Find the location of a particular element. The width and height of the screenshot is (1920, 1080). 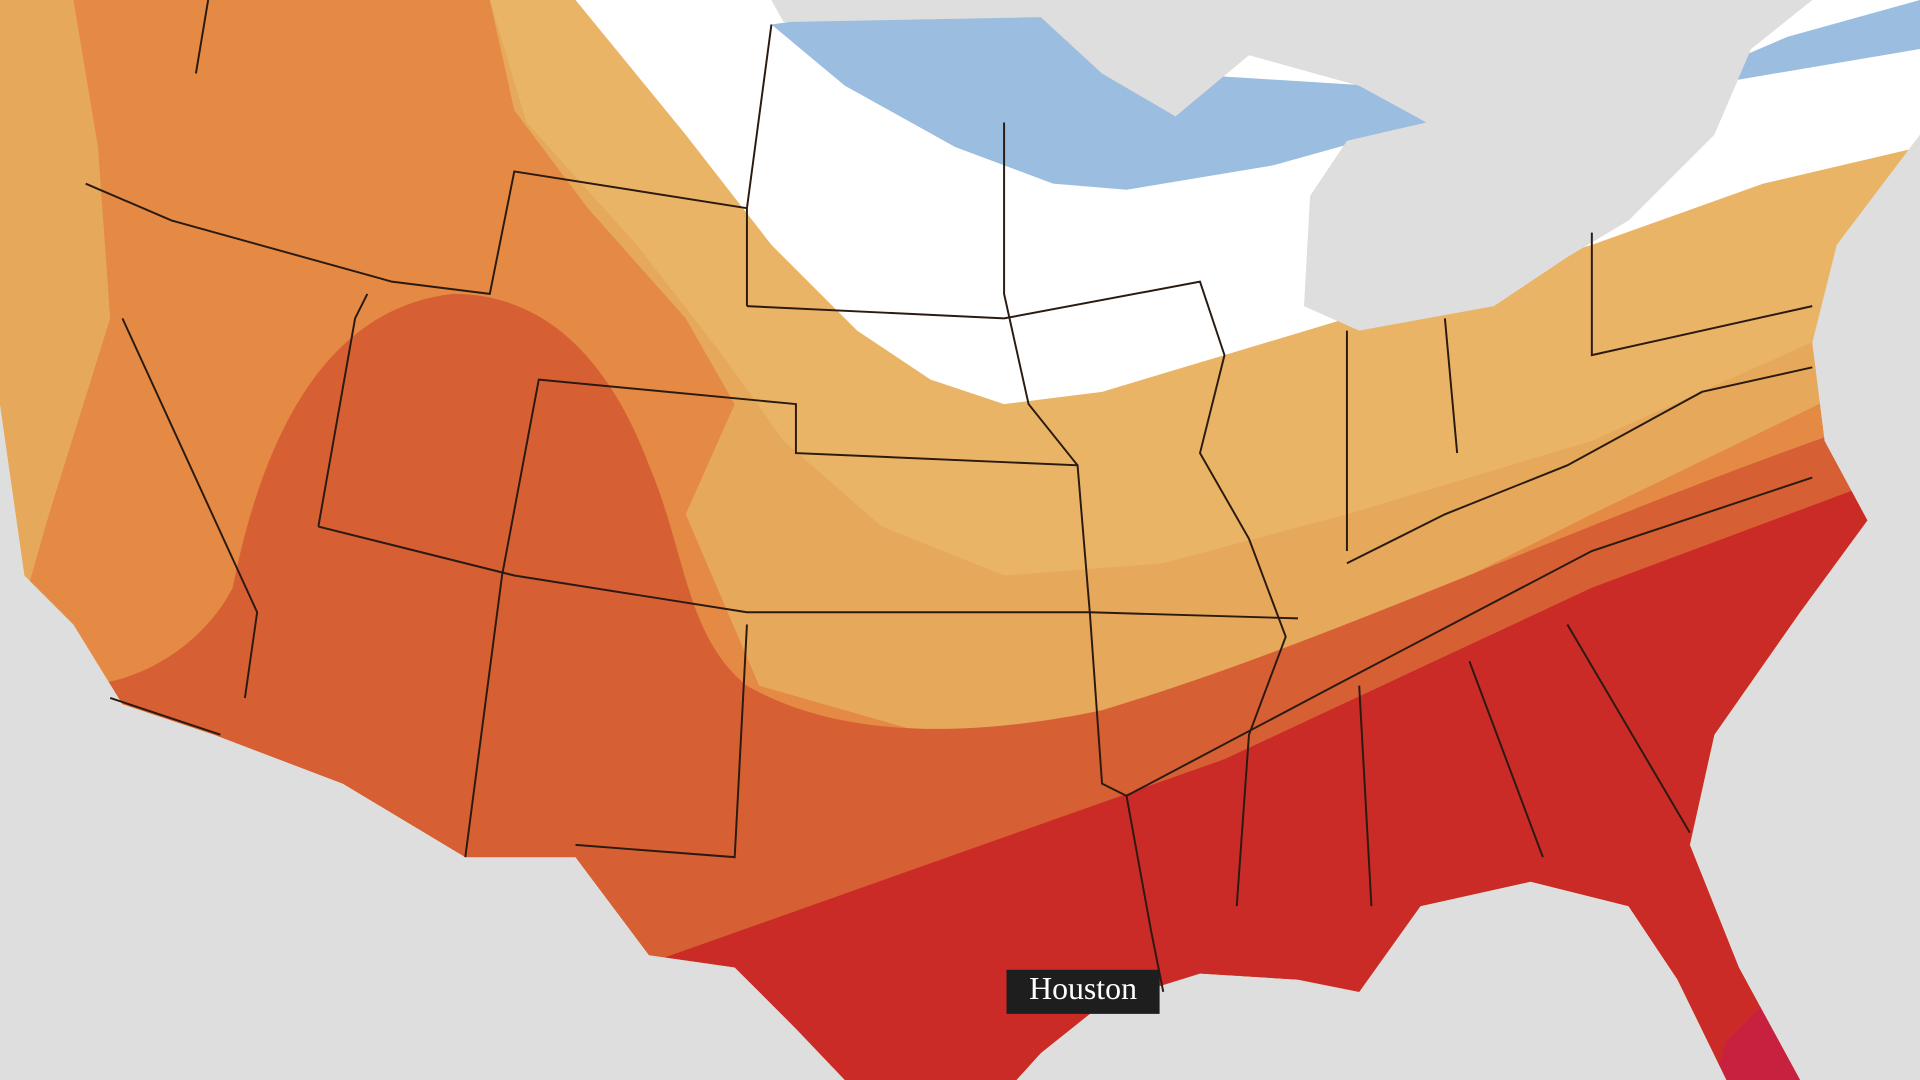

band-below-northeast is located at coordinates (1811, 40).